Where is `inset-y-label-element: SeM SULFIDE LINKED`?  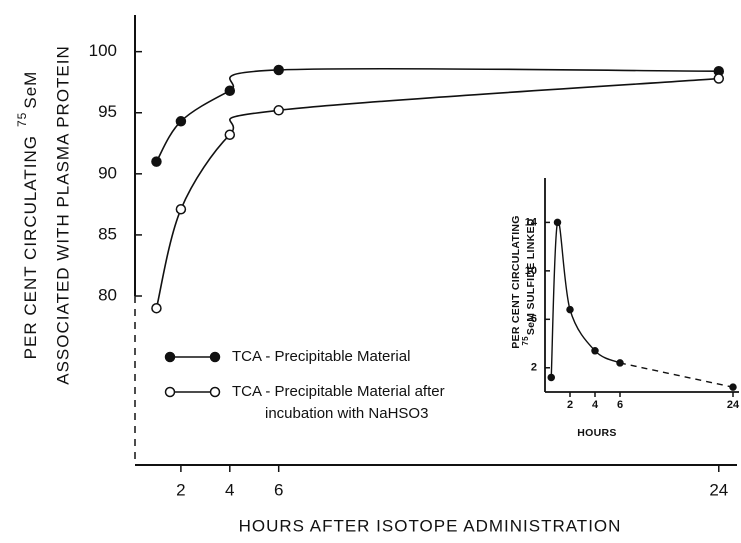 inset-y-label-element: SeM SULFIDE LINKED is located at coordinates (531, 276).